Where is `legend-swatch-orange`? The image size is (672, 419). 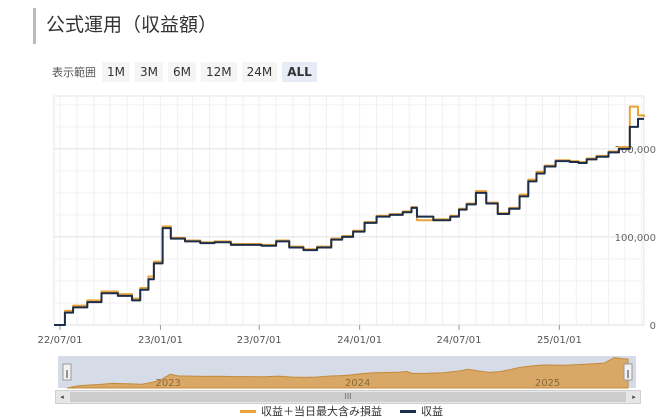 legend-swatch-orange is located at coordinates (248, 411).